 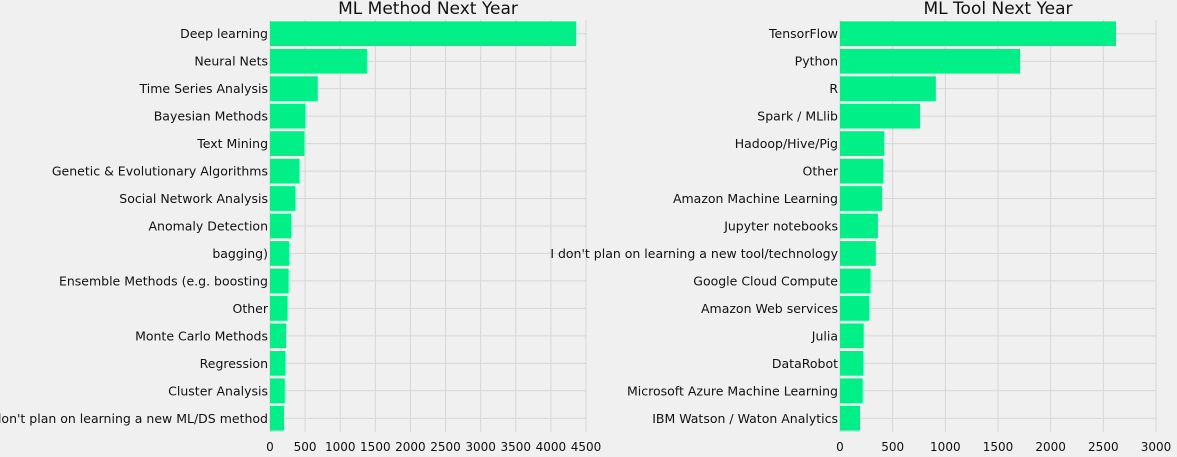 I want to click on category-label: Google Cloud Compute, so click(x=765, y=280).